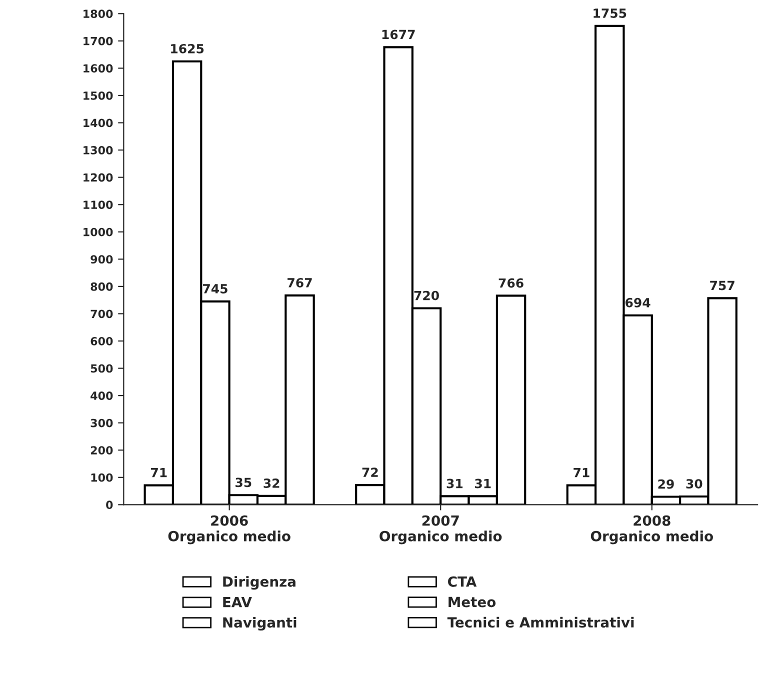 This screenshot has height=682, width=773. I want to click on data-label: 766, so click(511, 283).